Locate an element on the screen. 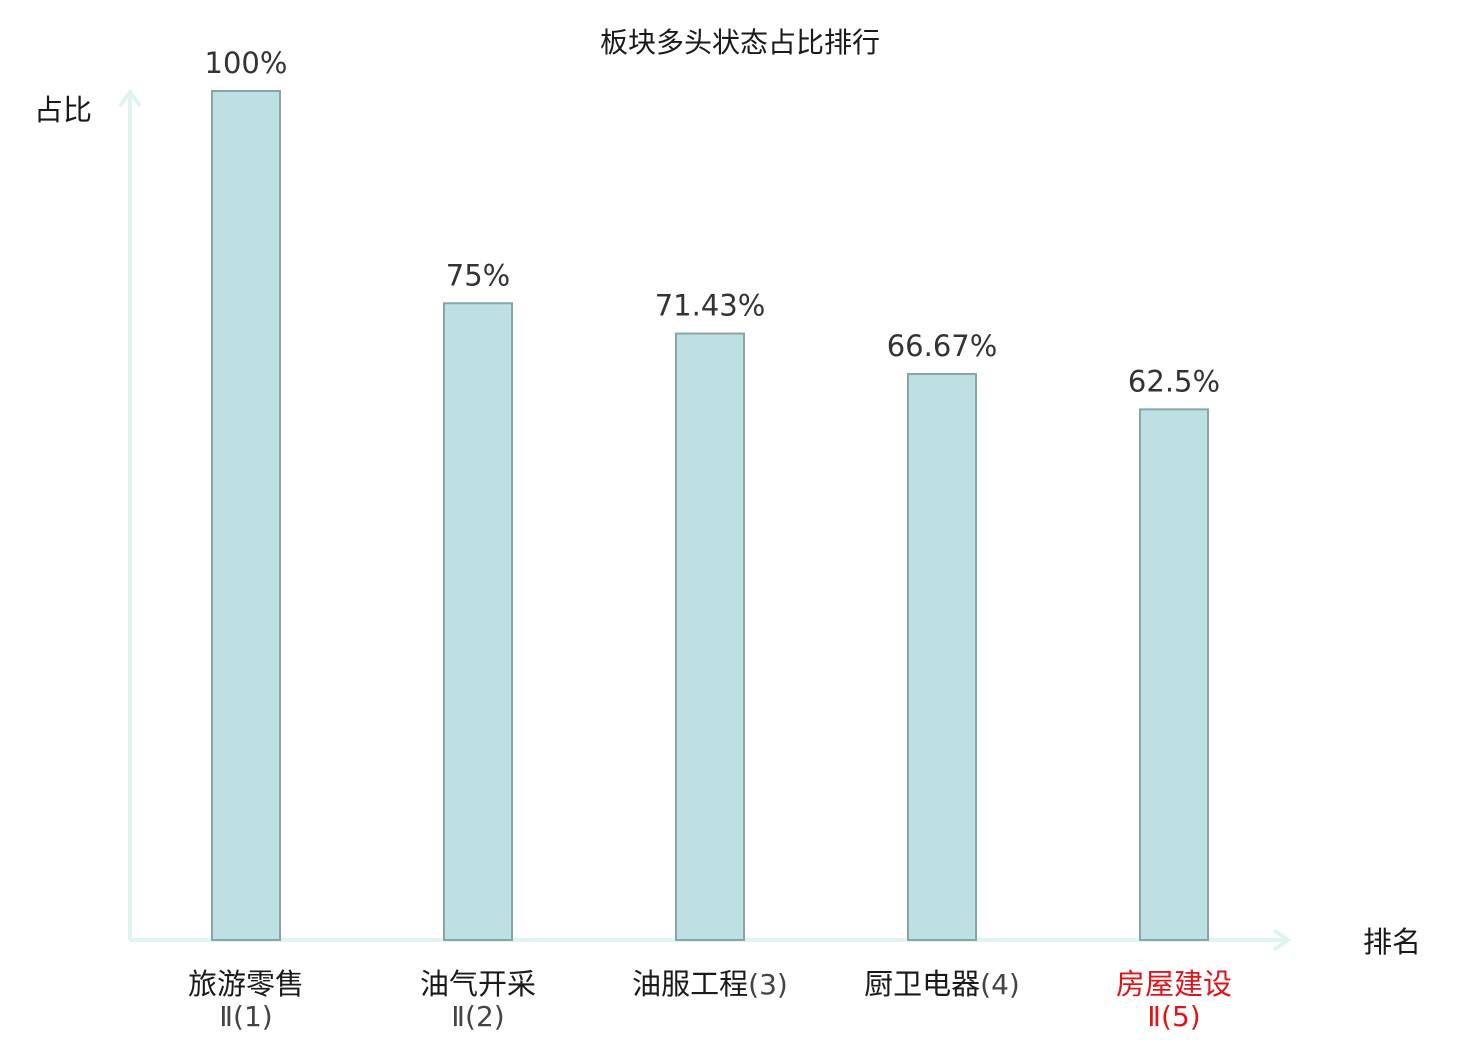  category-label-5: 房屋建设 is located at coordinates (1174, 984).